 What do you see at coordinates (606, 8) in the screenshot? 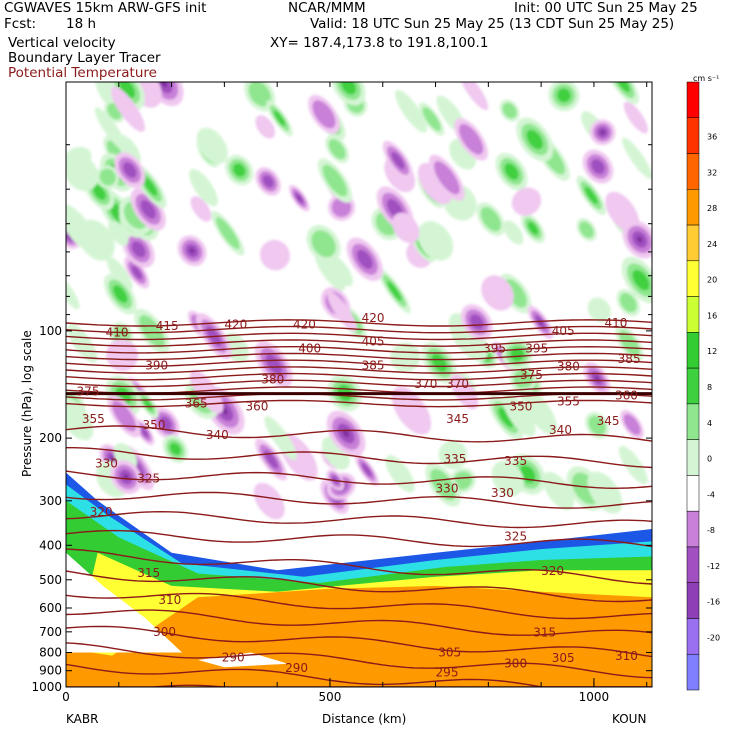
I see `init-time: Init: 00 UTC Sun 25 May 25` at bounding box center [606, 8].